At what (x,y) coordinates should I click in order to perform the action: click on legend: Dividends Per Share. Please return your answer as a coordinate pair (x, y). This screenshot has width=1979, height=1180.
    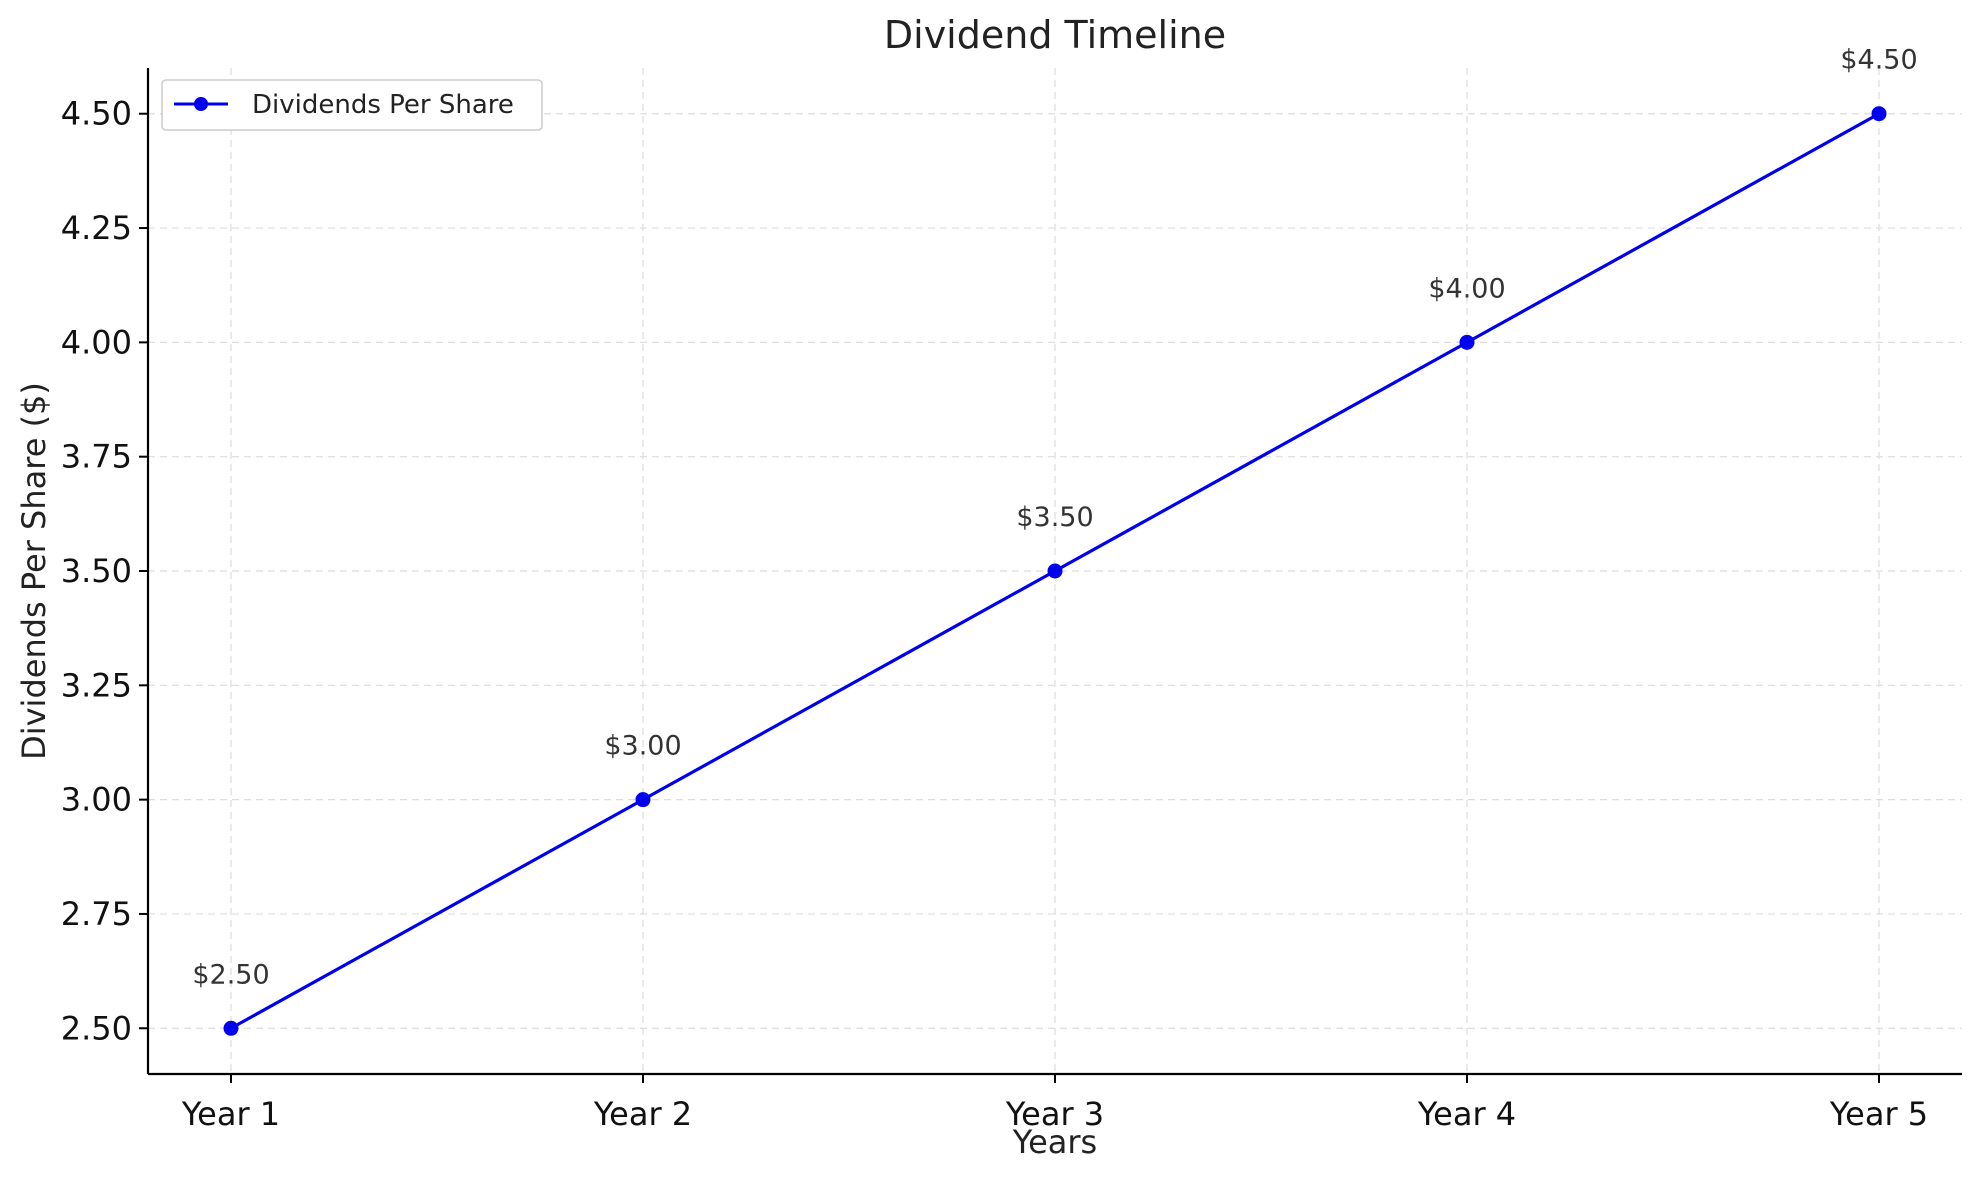
    Looking at the image, I should click on (352, 105).